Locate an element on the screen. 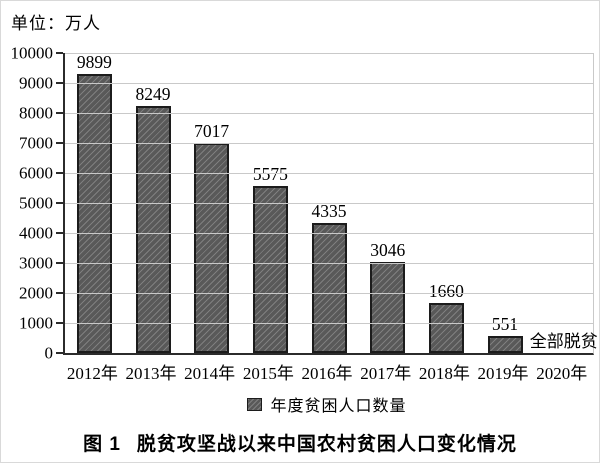  bar-column: 4335 is located at coordinates (329, 203).